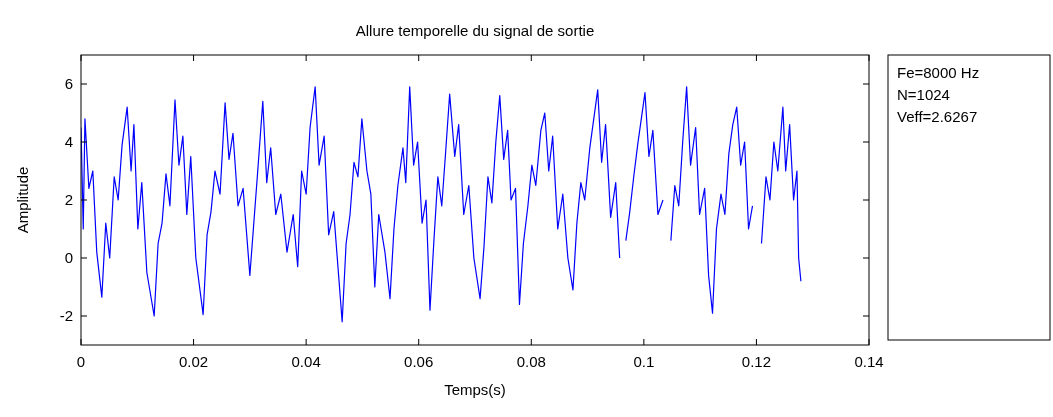  What do you see at coordinates (531, 361) in the screenshot?
I see `x-tick-label: 0.08` at bounding box center [531, 361].